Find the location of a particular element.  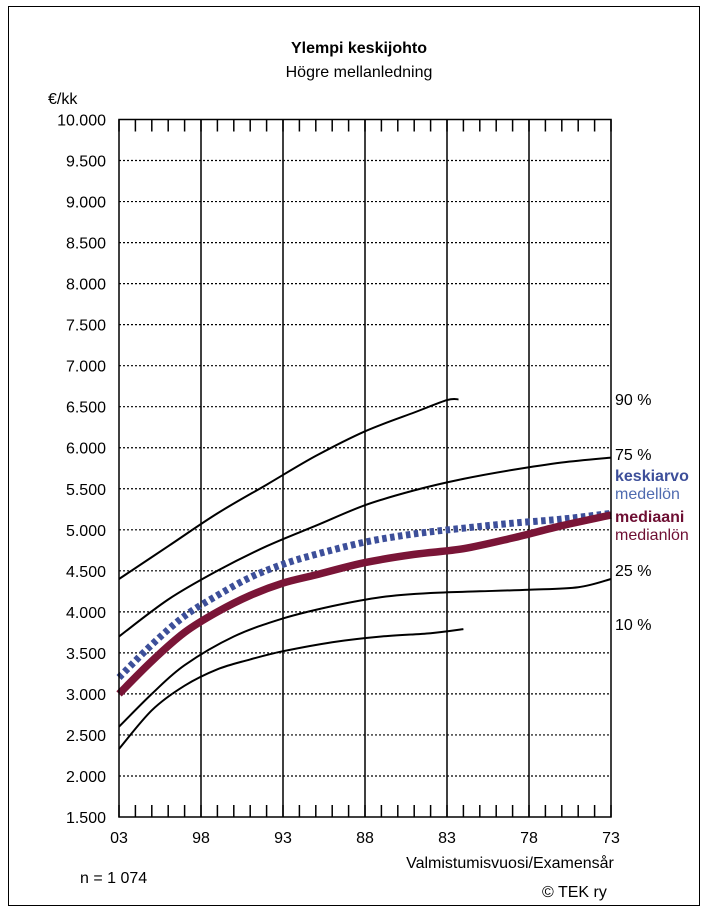

x-tick-label: 98 is located at coordinates (201, 838).